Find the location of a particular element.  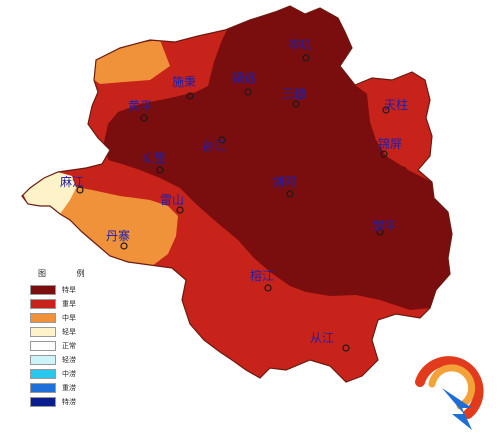

city-label: 天柱 is located at coordinates (396, 104).